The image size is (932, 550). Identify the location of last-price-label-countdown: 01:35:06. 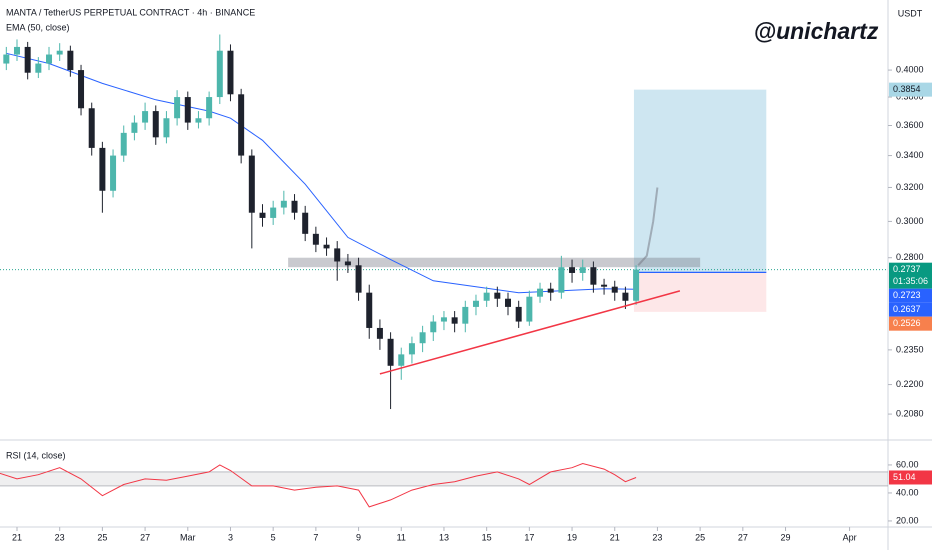
(910, 281).